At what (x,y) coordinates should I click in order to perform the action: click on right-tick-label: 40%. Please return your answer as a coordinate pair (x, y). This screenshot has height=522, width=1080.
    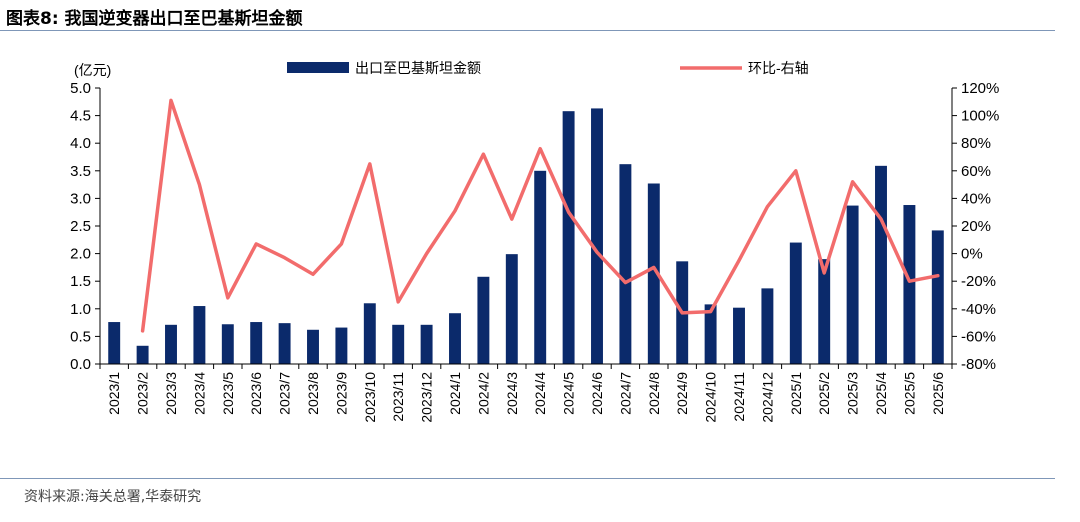
    Looking at the image, I should click on (976, 198).